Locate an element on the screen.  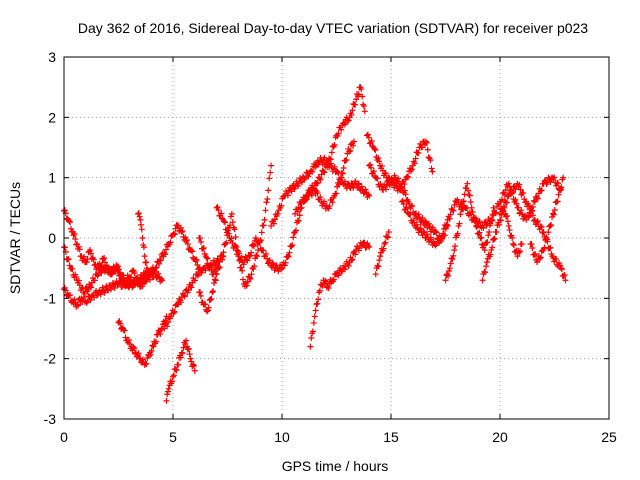
series-track-t is located at coordinates (509, 202).